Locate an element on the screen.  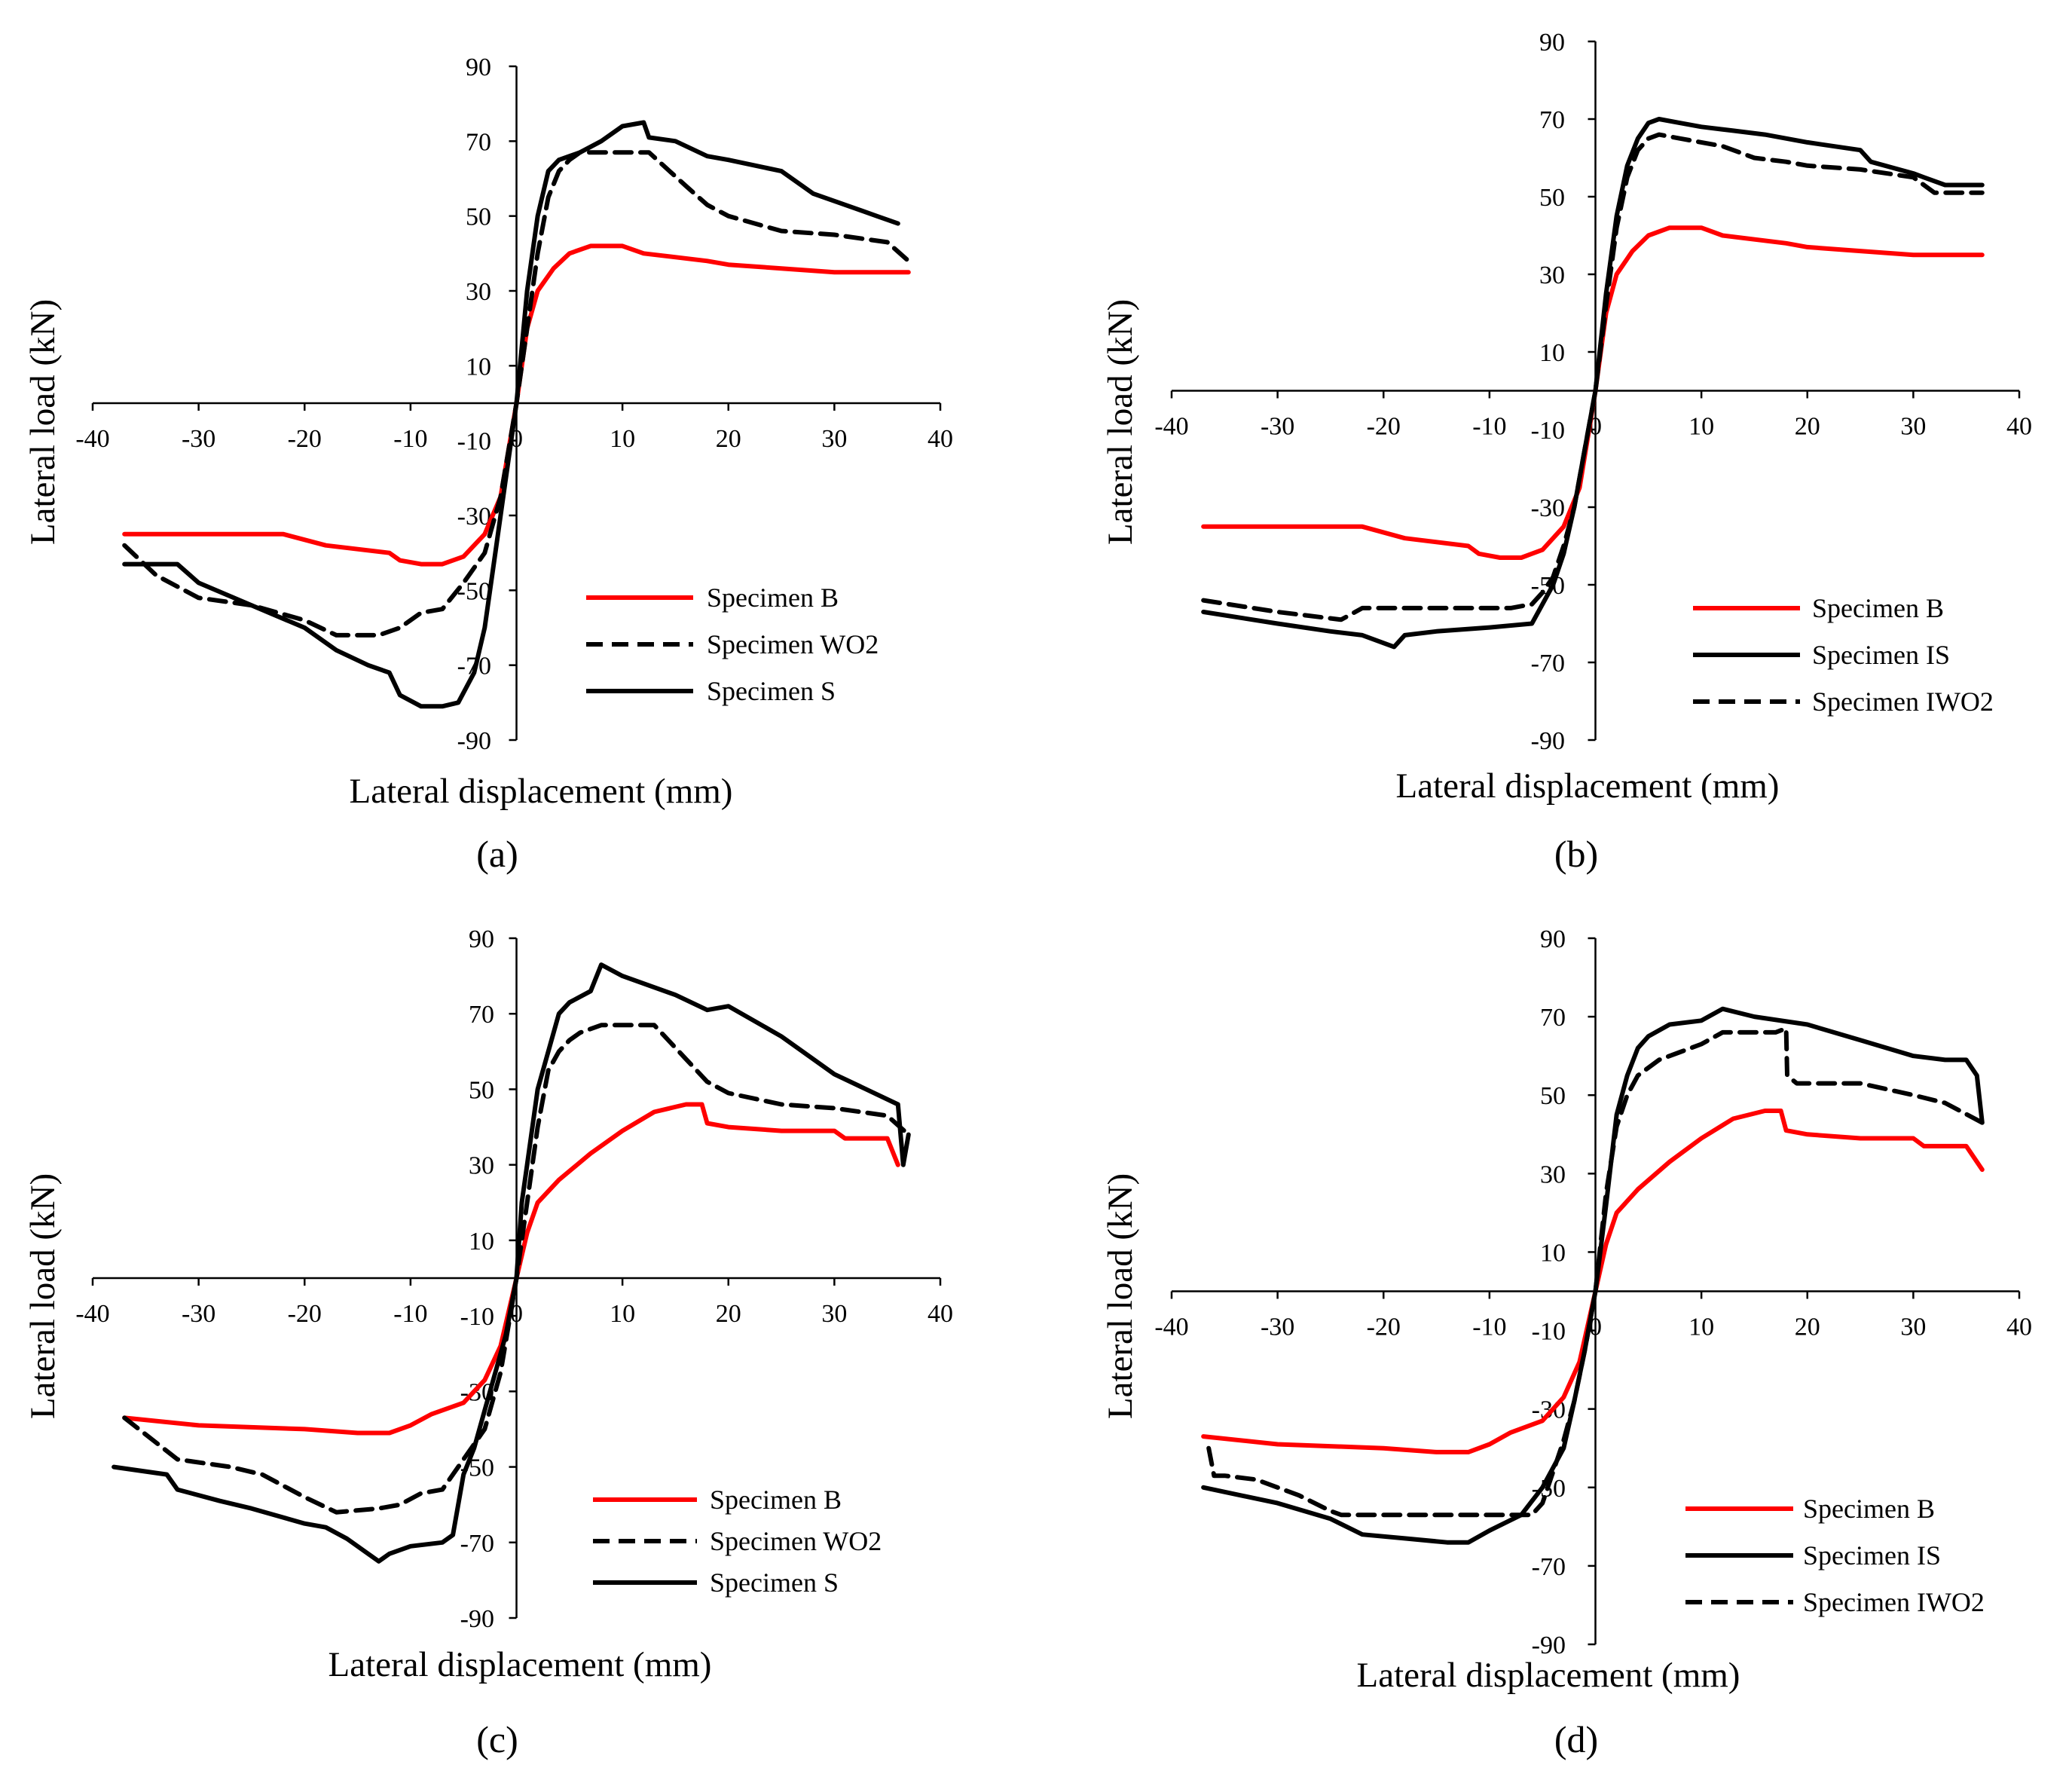
panel-label-b: (b) is located at coordinates (1576, 854).